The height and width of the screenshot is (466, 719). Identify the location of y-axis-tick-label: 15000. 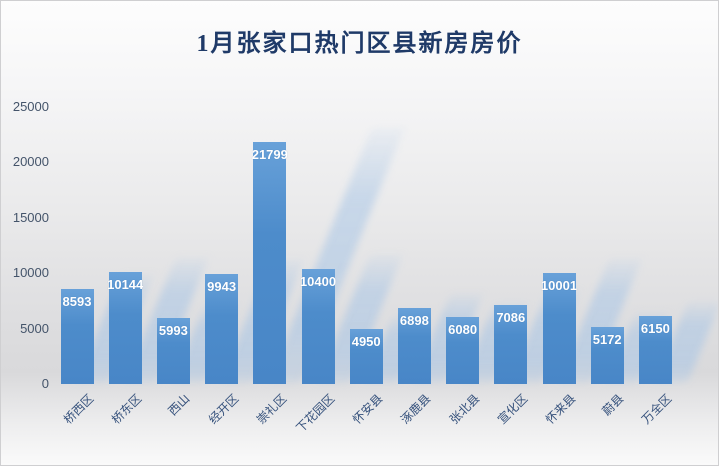
(30, 217).